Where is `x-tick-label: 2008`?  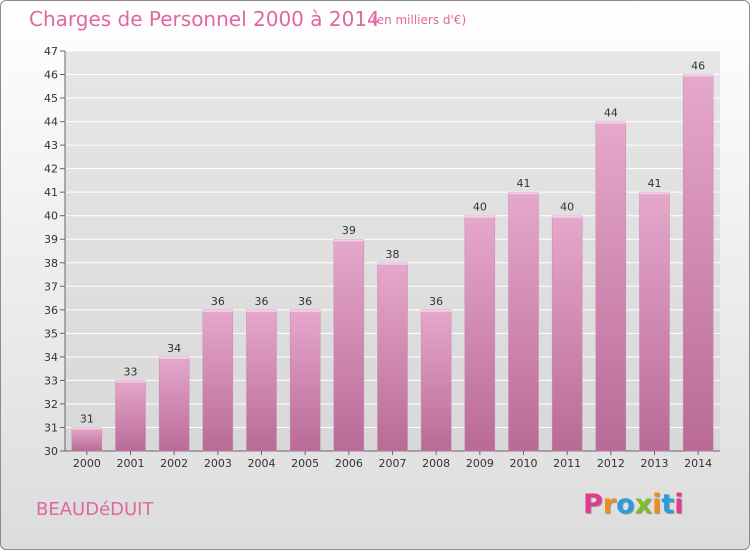
x-tick-label: 2008 is located at coordinates (436, 463).